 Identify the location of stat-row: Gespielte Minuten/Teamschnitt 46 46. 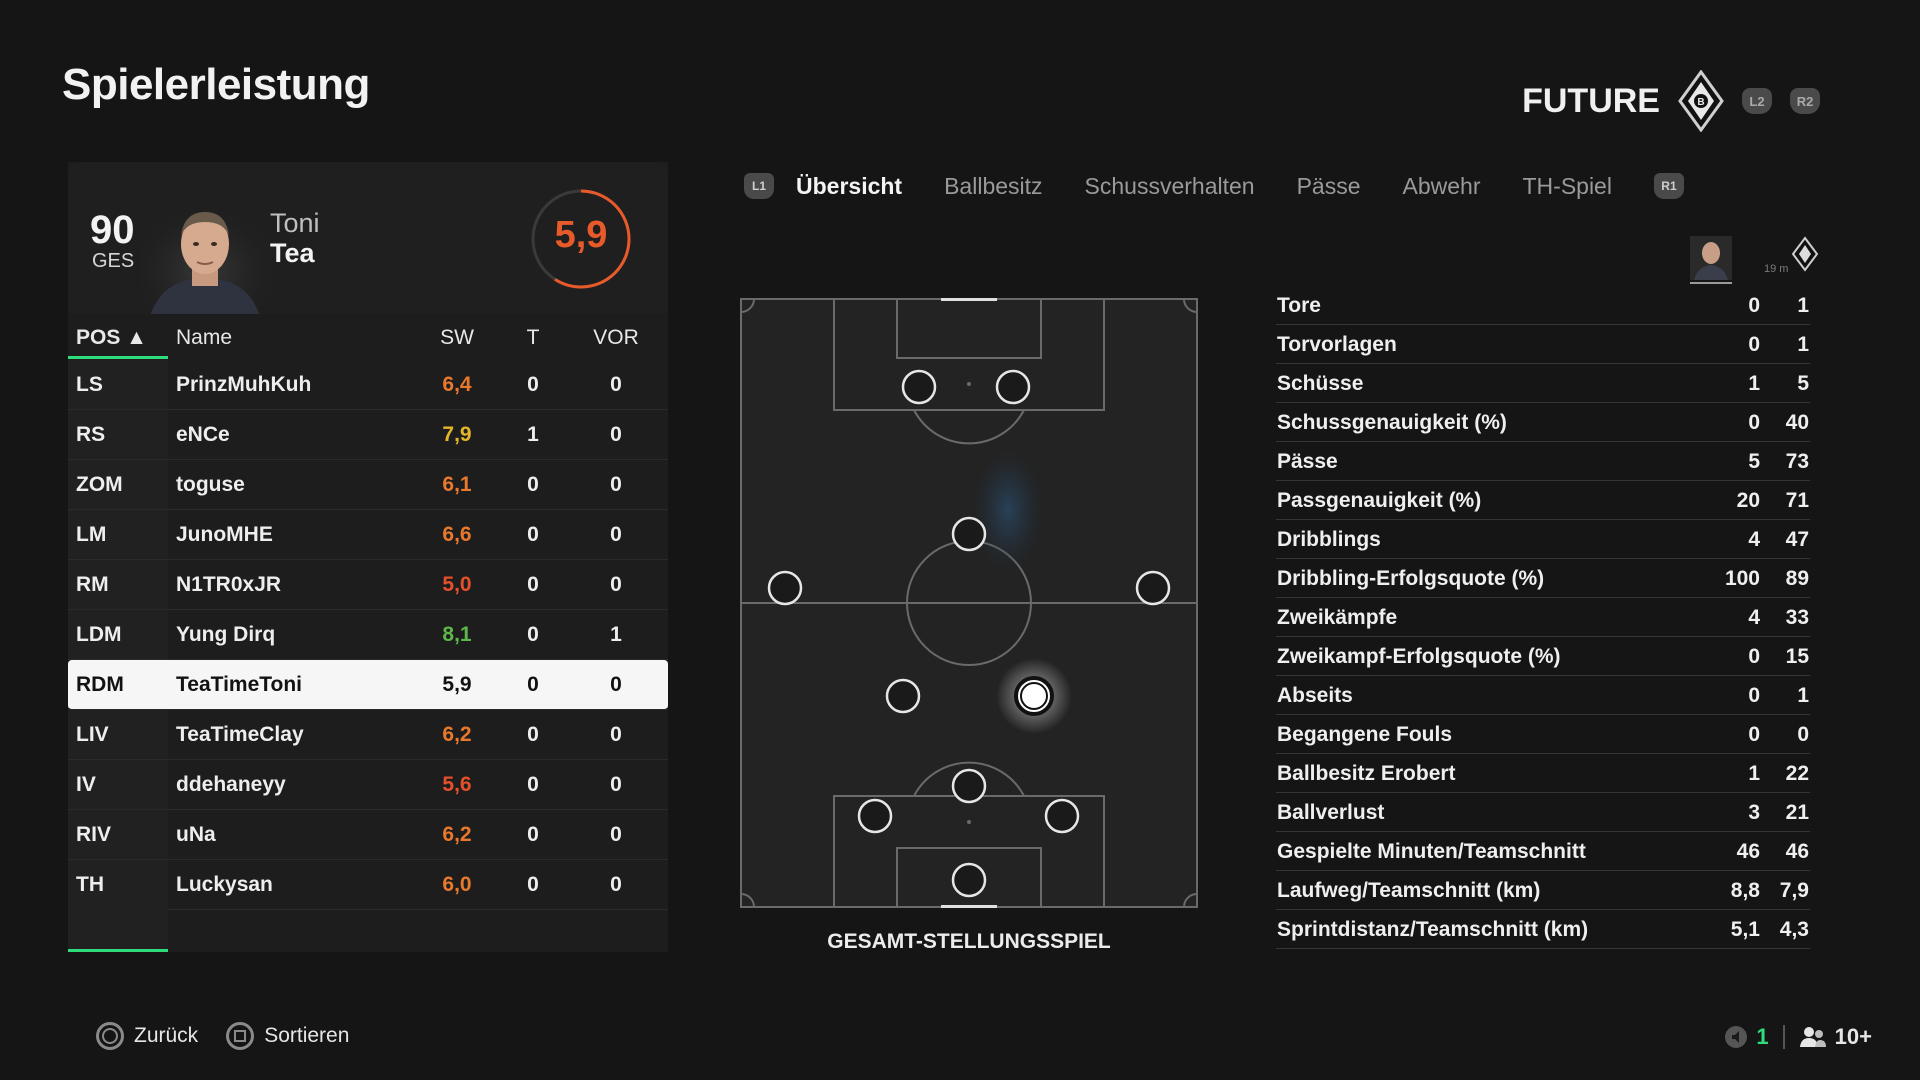
(1543, 851).